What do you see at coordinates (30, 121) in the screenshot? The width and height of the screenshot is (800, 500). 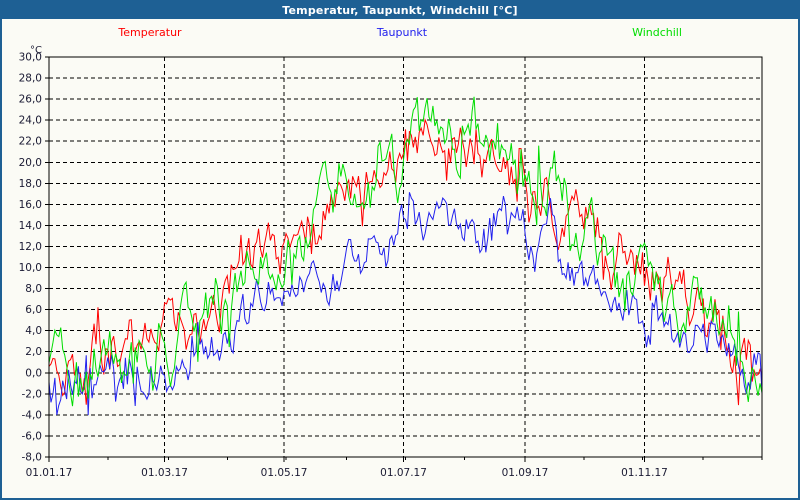 I see `y-axis-tick-label: 24,0` at bounding box center [30, 121].